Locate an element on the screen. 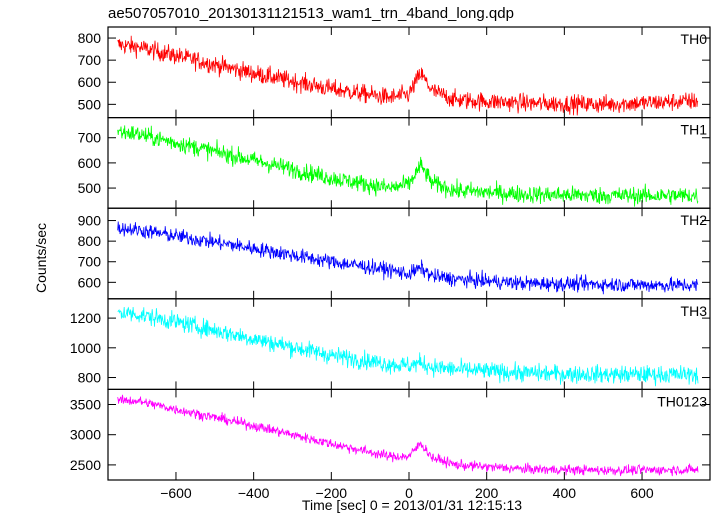 The width and height of the screenshot is (717, 516). x-axis-label: Time [sec] 0 = 2013/01/31 12:15:13 is located at coordinates (412, 505).